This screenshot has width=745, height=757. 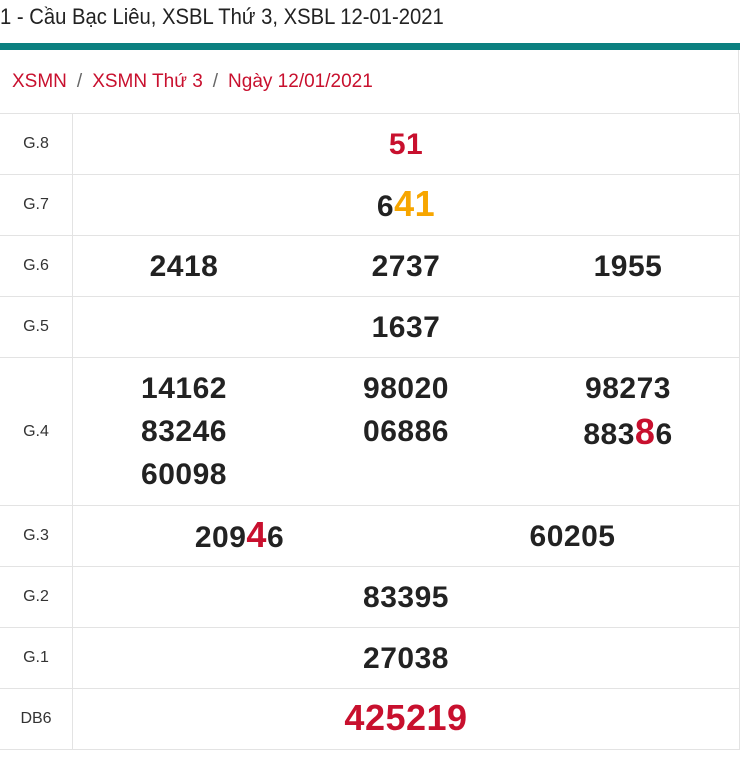 I want to click on prize-row-g1: G.1 27038, so click(x=370, y=658).